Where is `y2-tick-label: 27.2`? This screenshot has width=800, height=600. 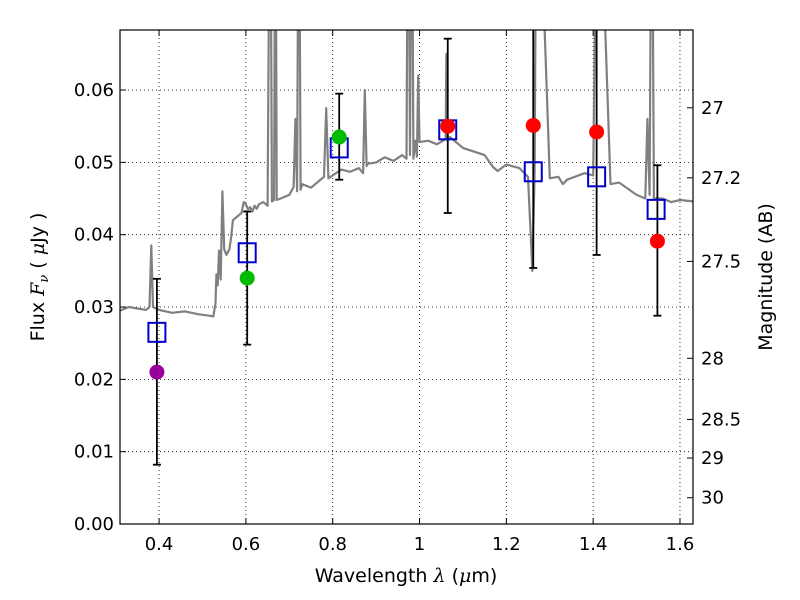 y2-tick-label: 27.2 is located at coordinates (721, 178).